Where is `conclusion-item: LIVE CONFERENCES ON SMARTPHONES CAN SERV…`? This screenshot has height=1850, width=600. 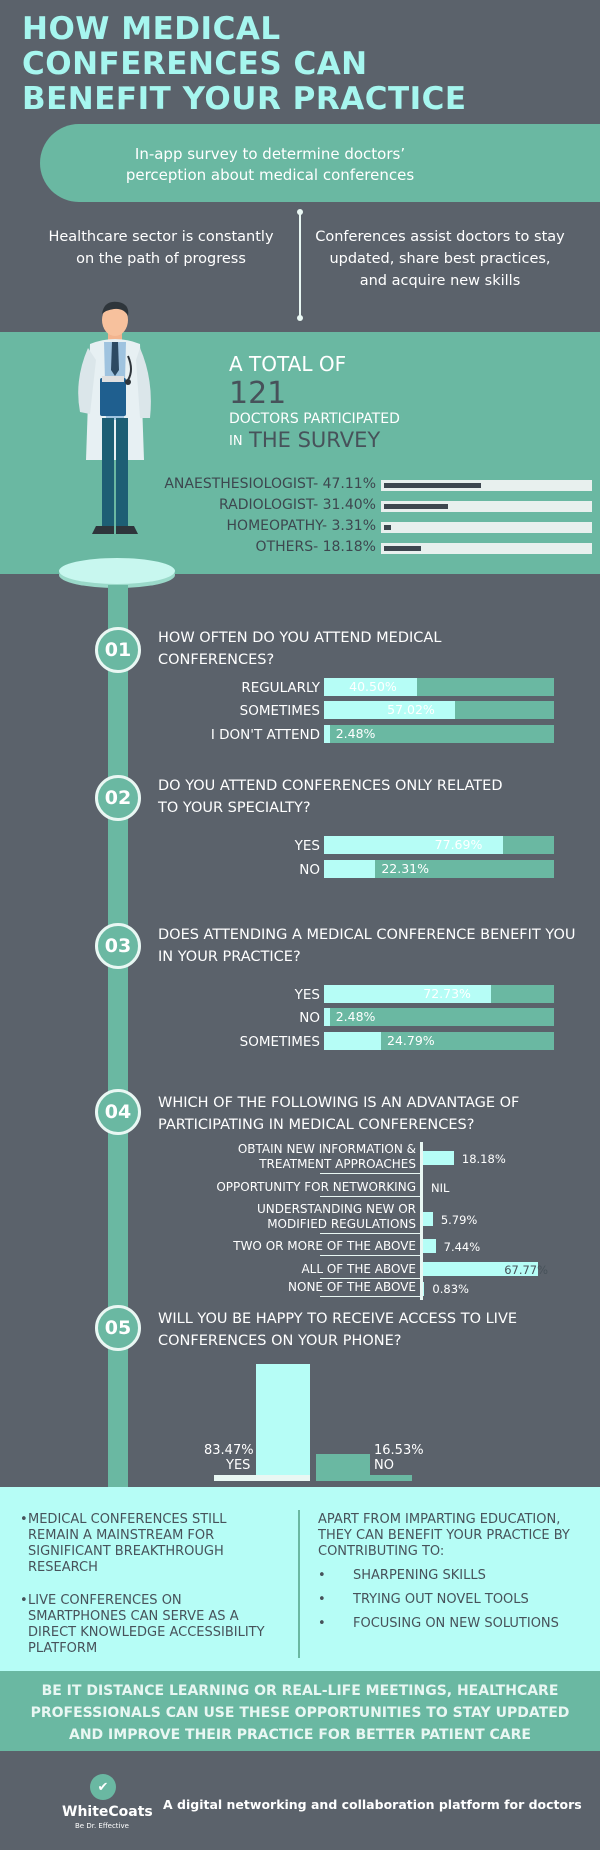 conclusion-item: LIVE CONFERENCES ON SMARTPHONES CAN SERV… is located at coordinates (146, 1625).